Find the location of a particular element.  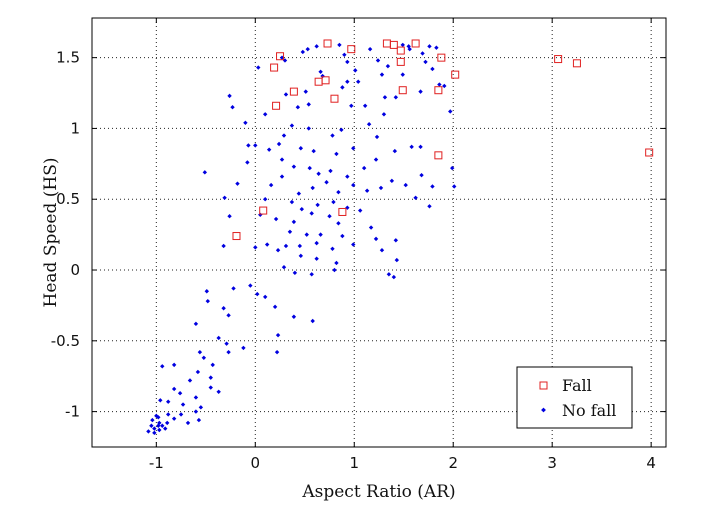

x-axis-title: Aspect Ratio (AR) is located at coordinates (378, 492).